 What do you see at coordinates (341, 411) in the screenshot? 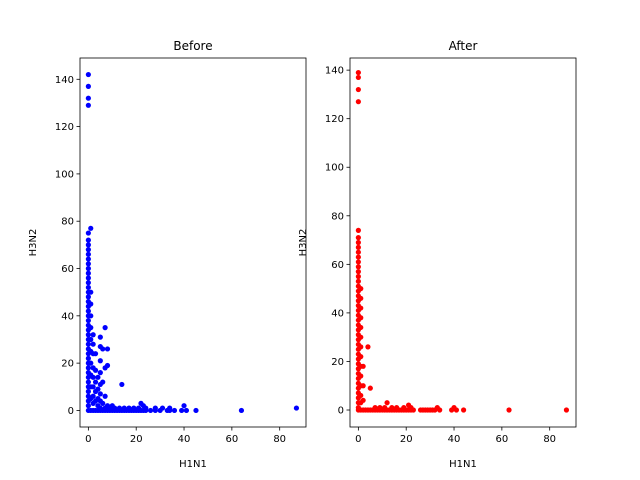
I see `y-tick-label: 0` at bounding box center [341, 411].